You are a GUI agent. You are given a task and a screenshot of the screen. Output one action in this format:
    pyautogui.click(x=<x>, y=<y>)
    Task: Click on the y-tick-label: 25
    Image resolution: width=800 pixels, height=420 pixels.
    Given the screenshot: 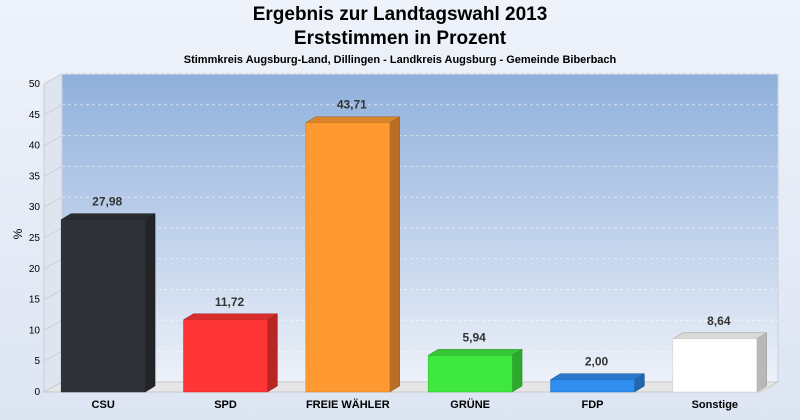 What is the action you would take?
    pyautogui.click(x=35, y=238)
    